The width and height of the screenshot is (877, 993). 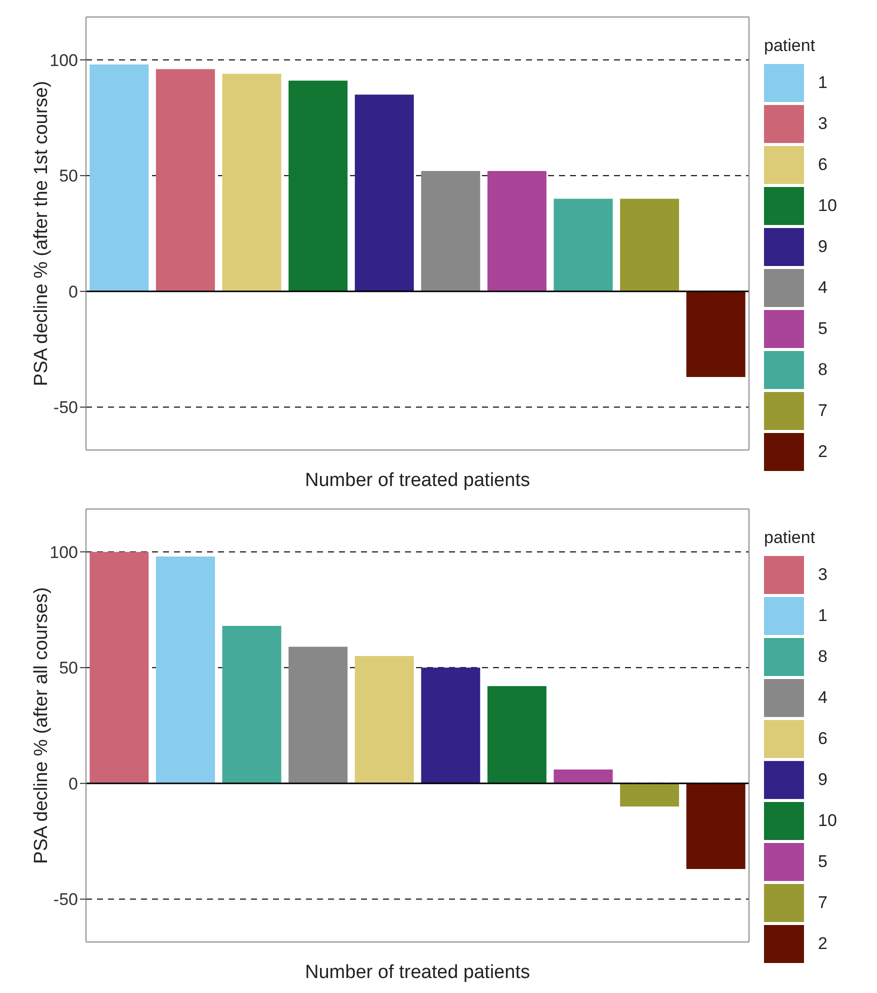 I want to click on y-axis-title: PSA decline % (after the 1st course), so click(x=41, y=233).